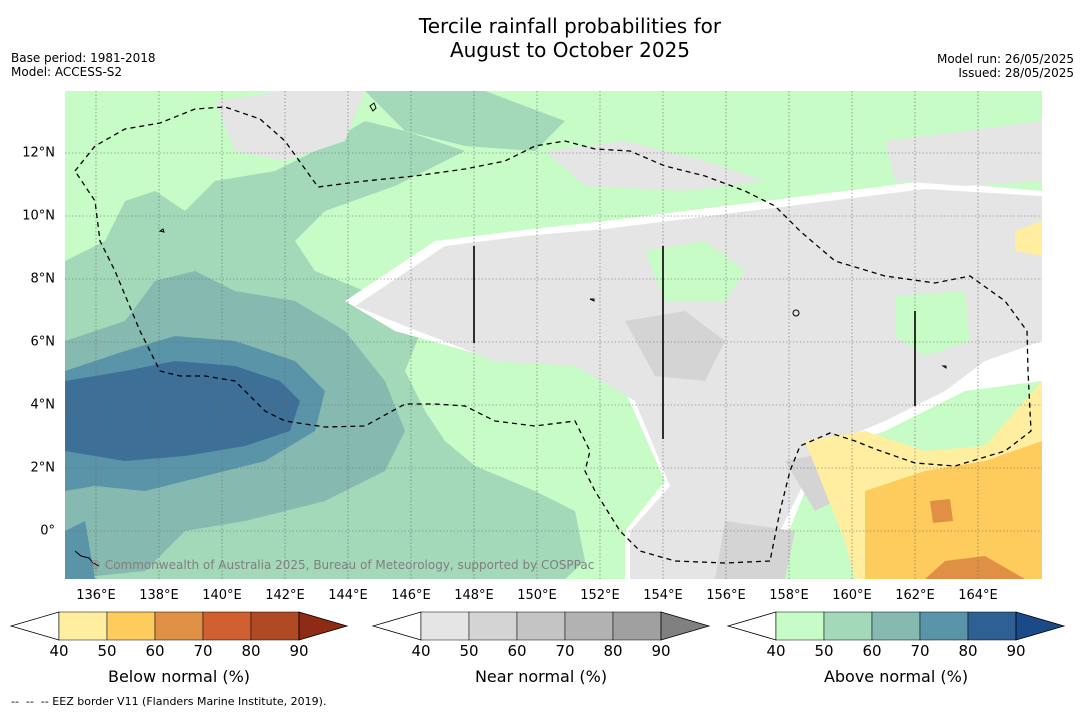 The height and width of the screenshot is (713, 1085). I want to click on lon-label: 162°E, so click(915, 595).